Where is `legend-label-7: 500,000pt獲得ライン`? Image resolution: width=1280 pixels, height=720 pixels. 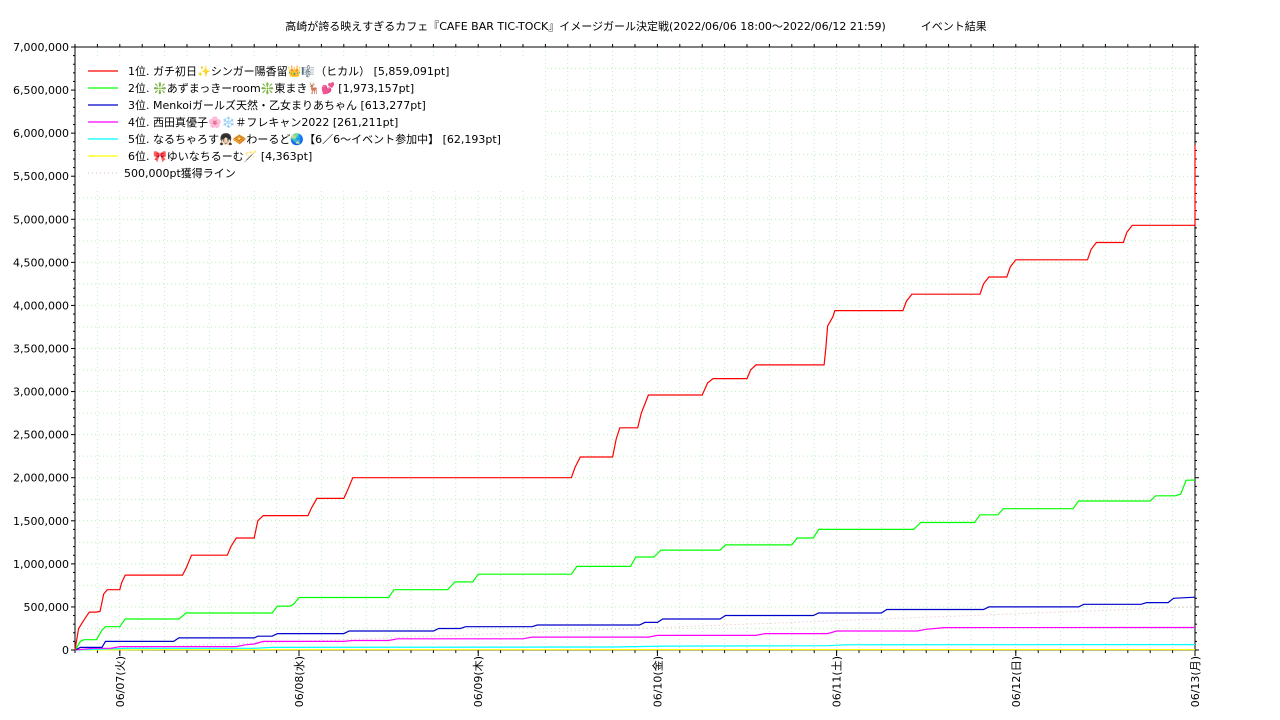
legend-label-7: 500,000pt獲得ライン is located at coordinates (180, 173).